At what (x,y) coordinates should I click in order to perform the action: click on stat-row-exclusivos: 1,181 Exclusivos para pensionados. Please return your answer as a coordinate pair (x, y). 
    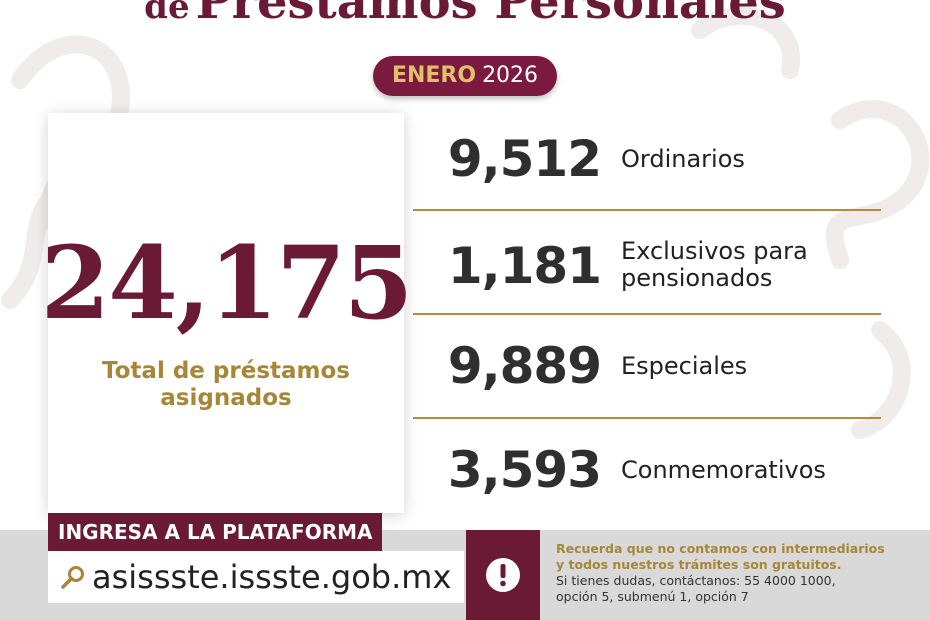
    Looking at the image, I should click on (647, 265).